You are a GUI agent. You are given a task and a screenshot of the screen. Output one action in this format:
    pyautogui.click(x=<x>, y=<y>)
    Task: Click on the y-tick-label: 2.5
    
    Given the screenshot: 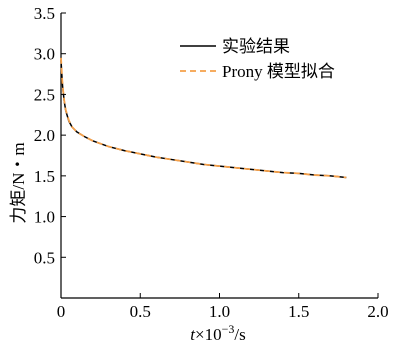 What is the action you would take?
    pyautogui.click(x=44, y=94)
    